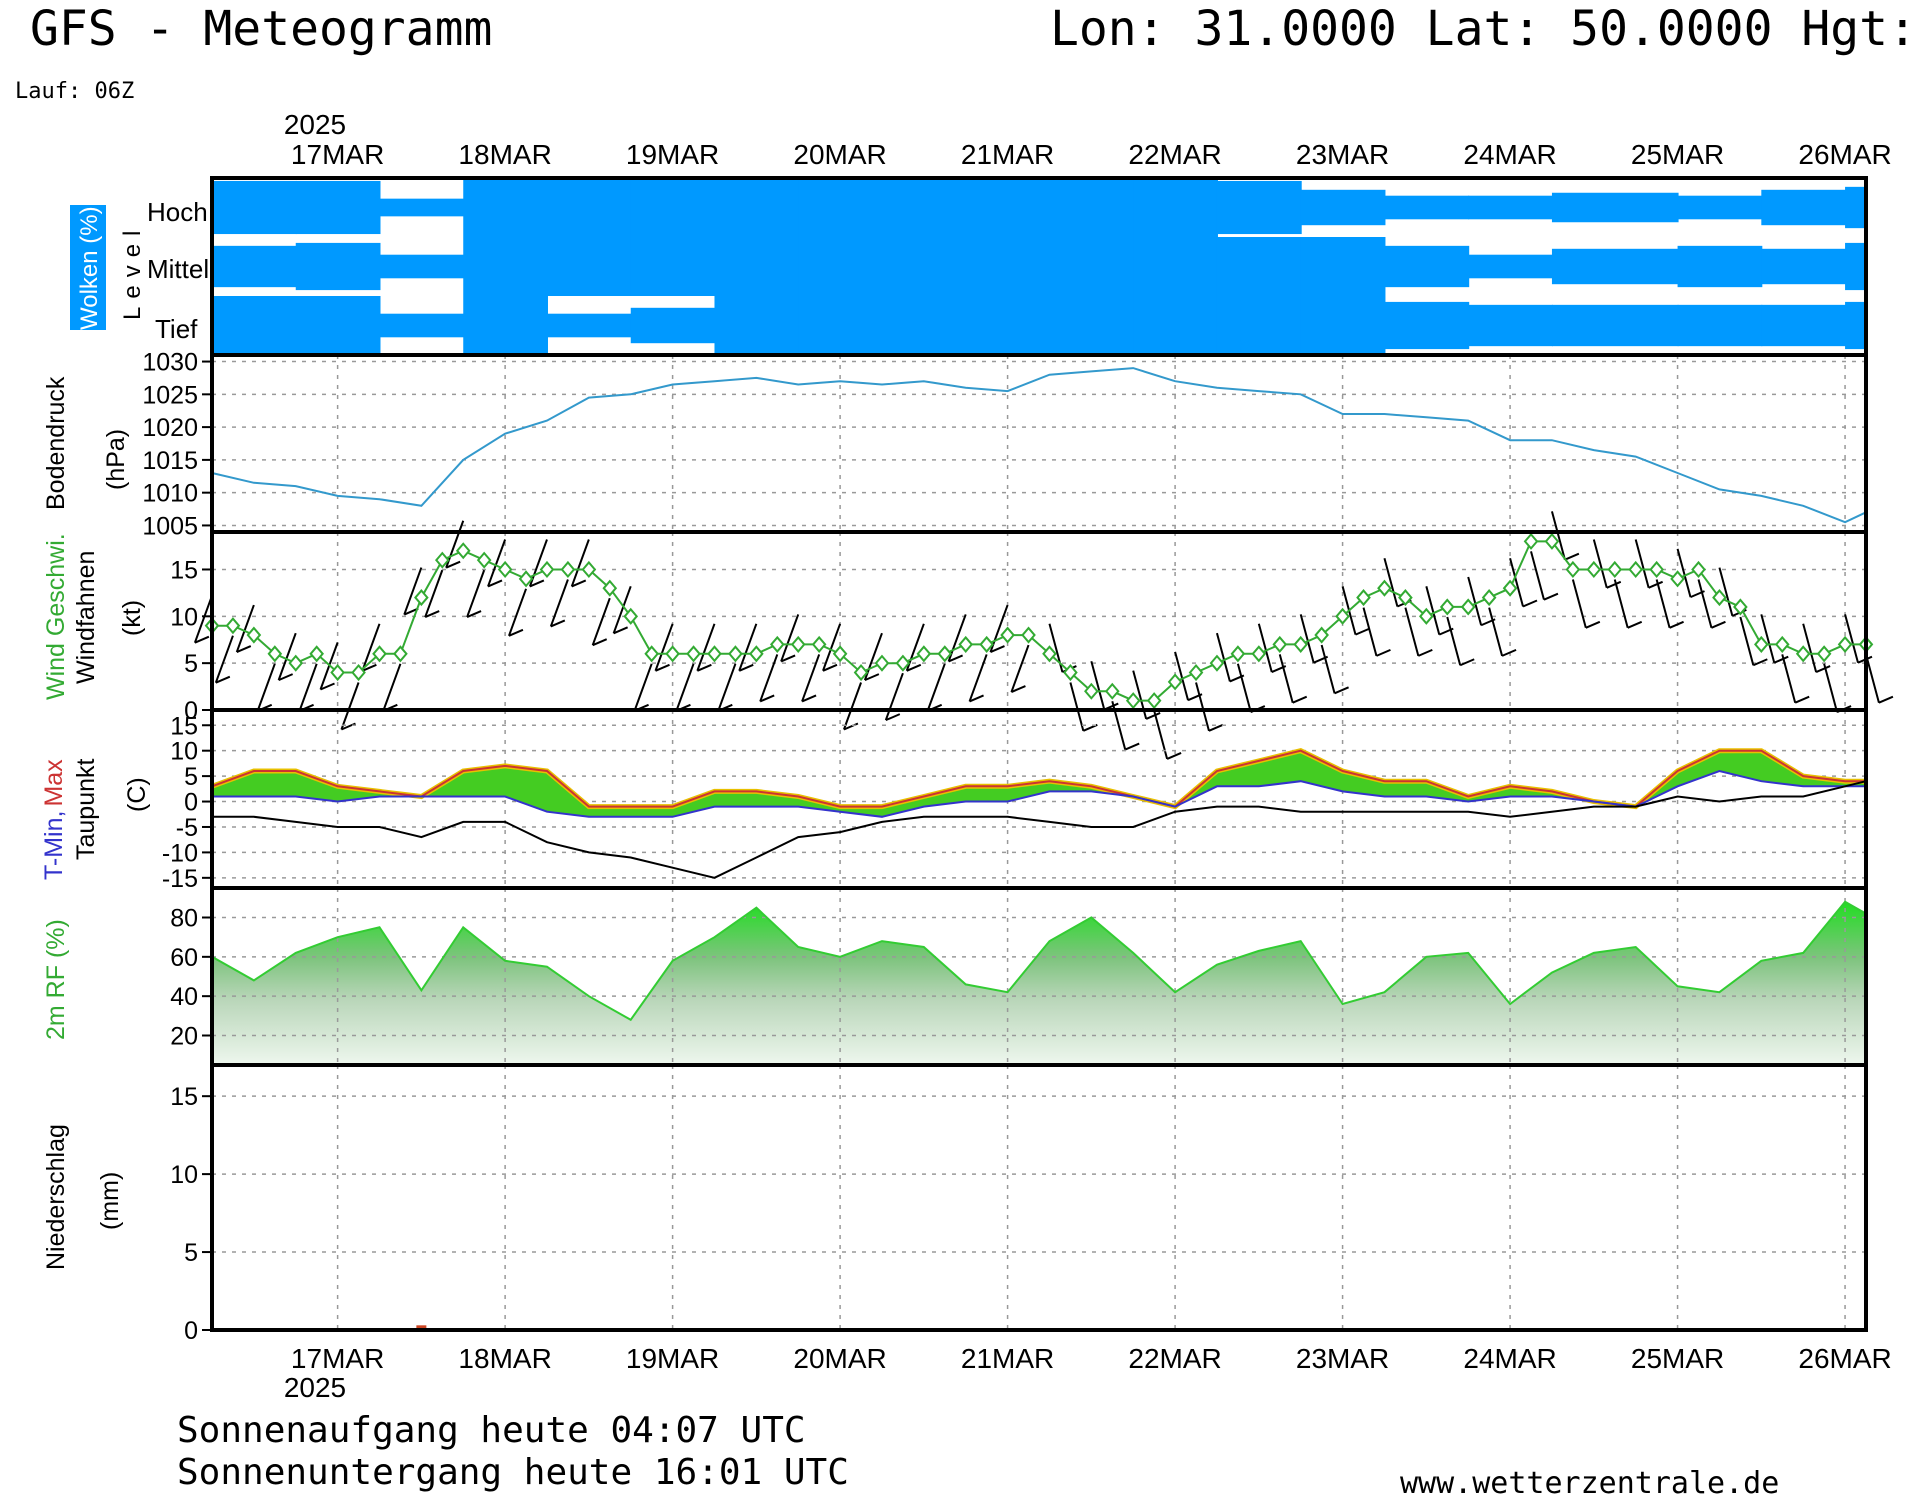 This screenshot has height=1501, width=1920. I want to click on humidity-label: 2m RF (%), so click(56, 979).